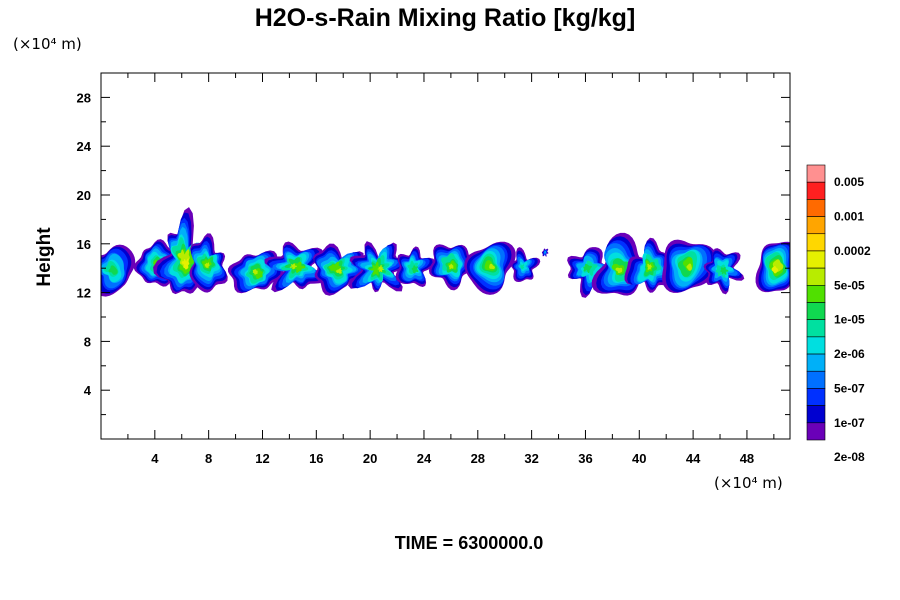 This screenshot has width=900, height=600. I want to click on plot-area, so click(445, 252).